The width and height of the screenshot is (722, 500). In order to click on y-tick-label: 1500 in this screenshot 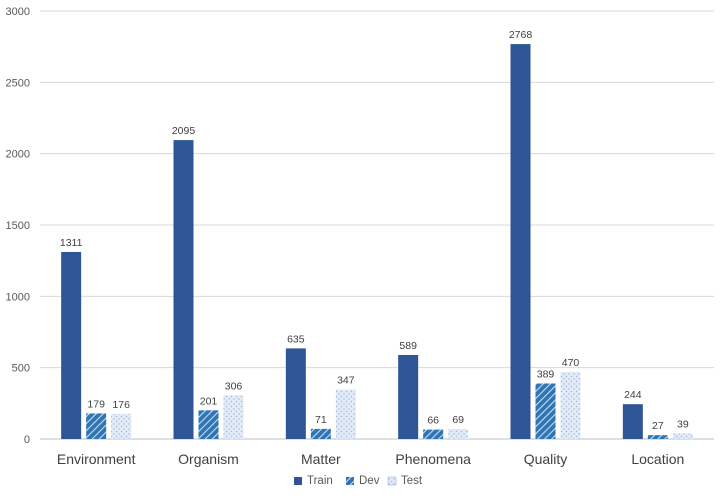, I will do `click(18, 226)`.